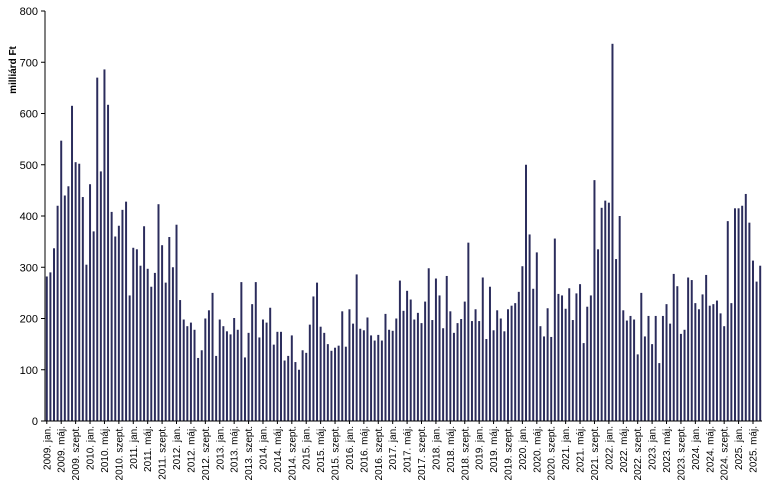  I want to click on x-tick-label: 2012. jan., so click(177, 448).